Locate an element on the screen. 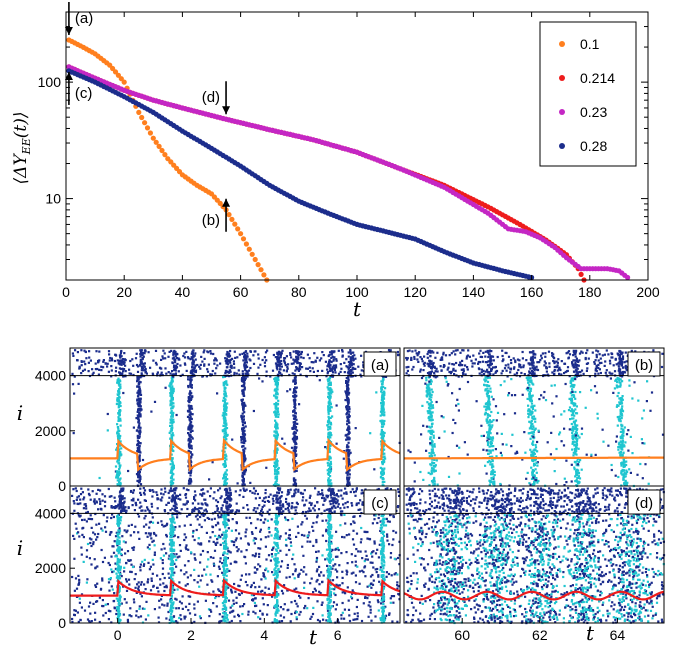  legend-box is located at coordinates (588, 94).